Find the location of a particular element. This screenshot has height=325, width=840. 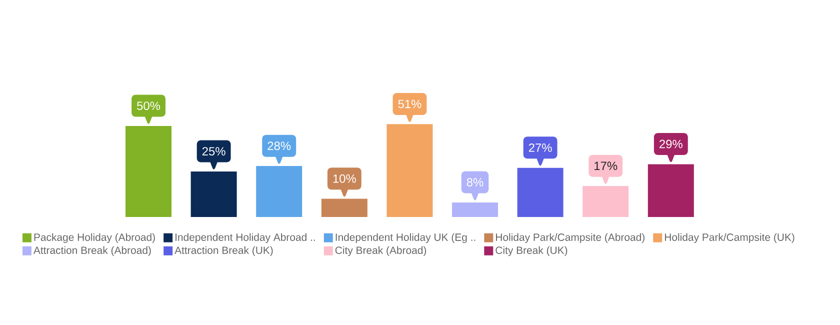

data-label: 27% is located at coordinates (540, 147).